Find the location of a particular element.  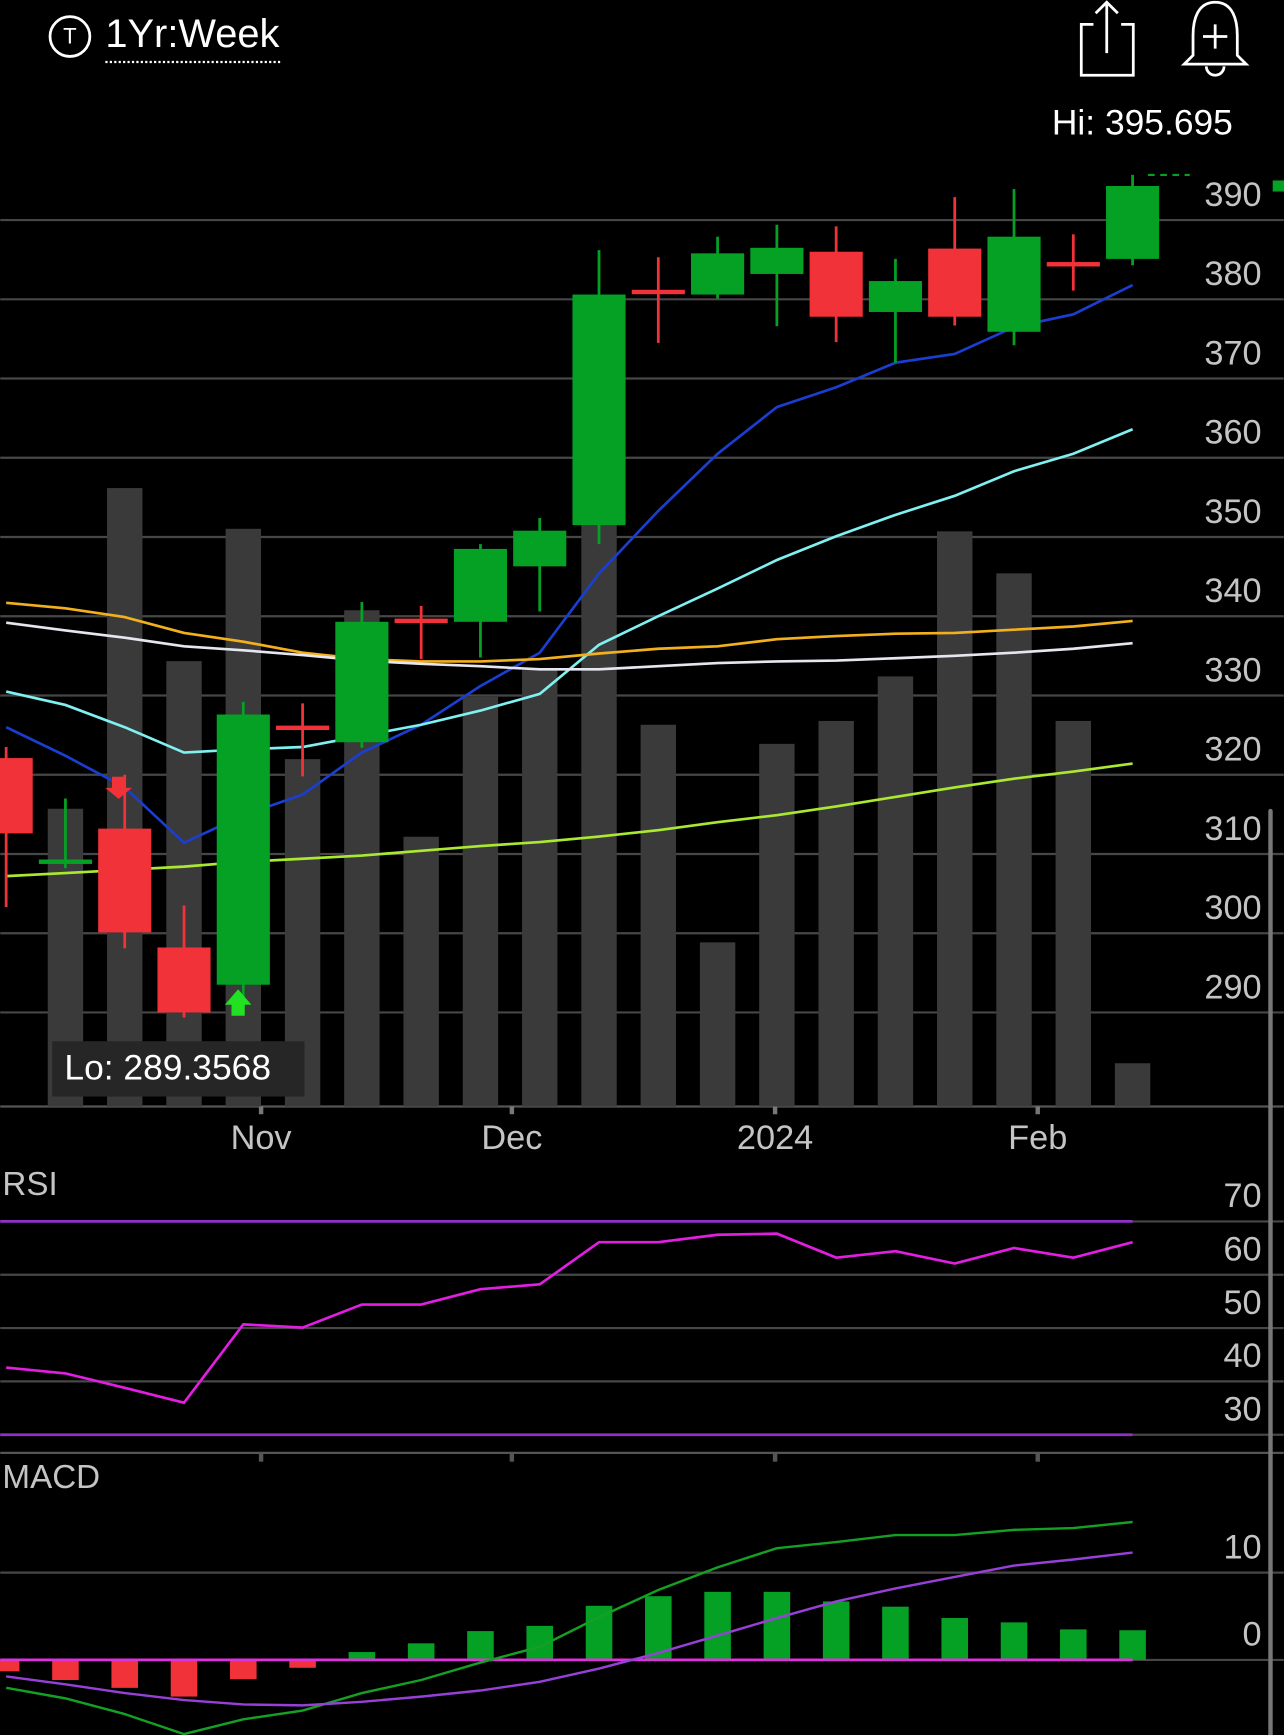

y-tick-label: 60 is located at coordinates (1242, 1250).